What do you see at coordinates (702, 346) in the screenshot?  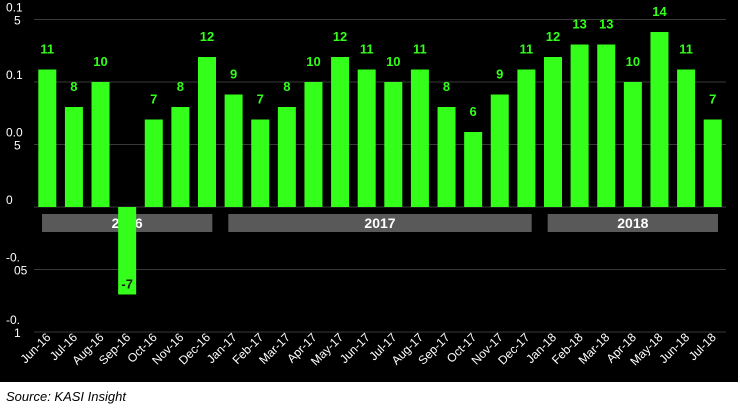 I see `x-tick-label: Jul-18` at bounding box center [702, 346].